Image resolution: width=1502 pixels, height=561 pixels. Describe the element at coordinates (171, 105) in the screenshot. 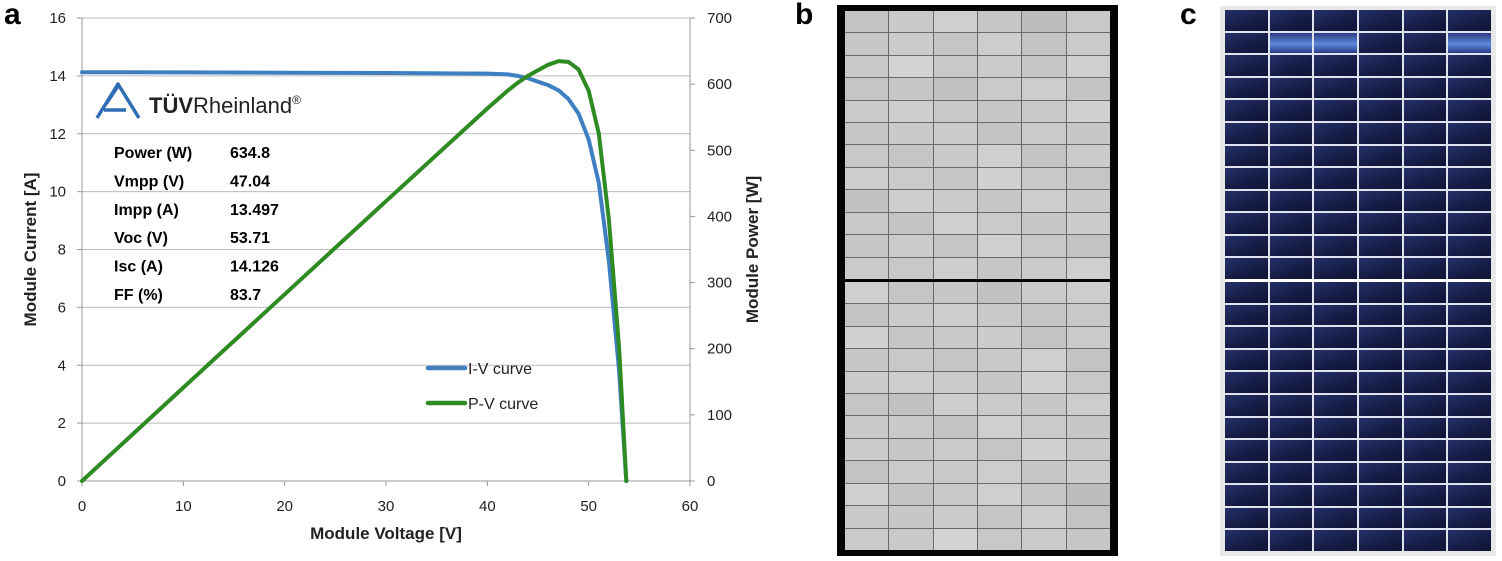

I see `tuv-logo-bold: TÜV` at that location.